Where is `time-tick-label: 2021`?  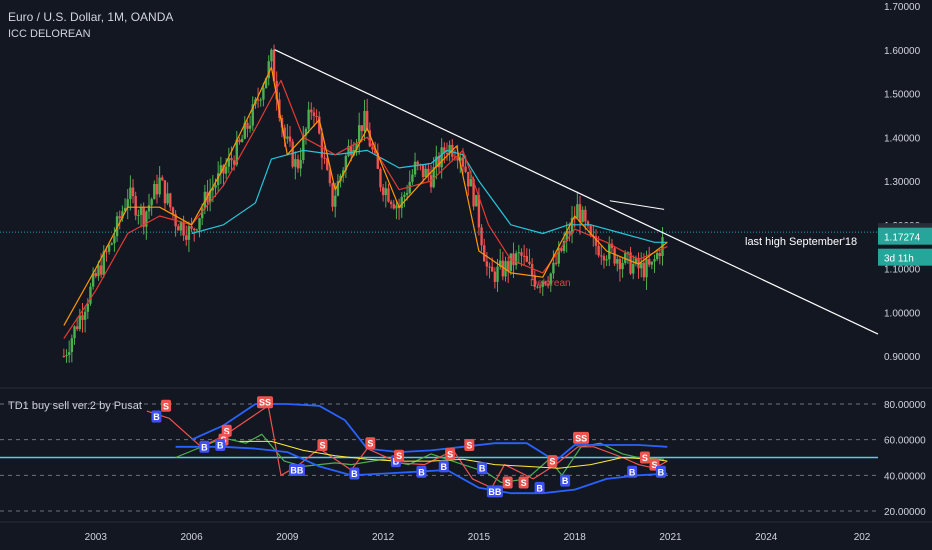
time-tick-label: 2021 is located at coordinates (670, 537).